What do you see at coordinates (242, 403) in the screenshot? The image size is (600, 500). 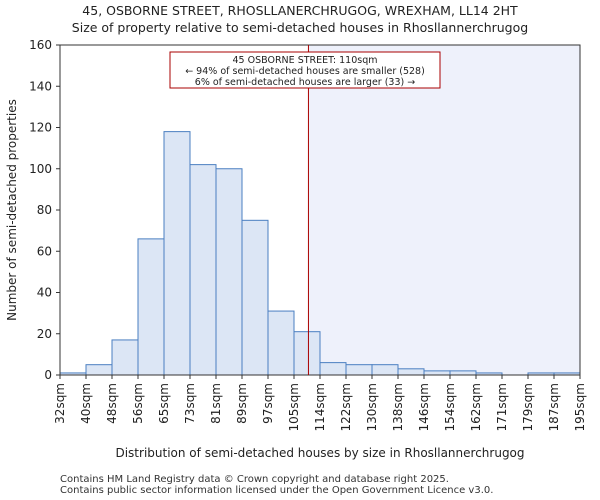 I see `x-tick-label: 89sqm` at bounding box center [242, 403].